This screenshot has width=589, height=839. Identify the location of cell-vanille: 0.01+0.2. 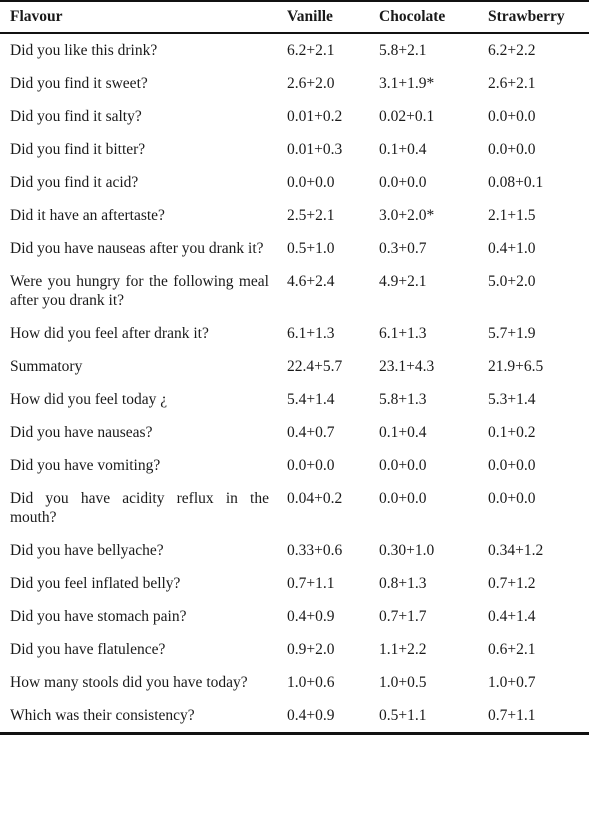
(315, 116).